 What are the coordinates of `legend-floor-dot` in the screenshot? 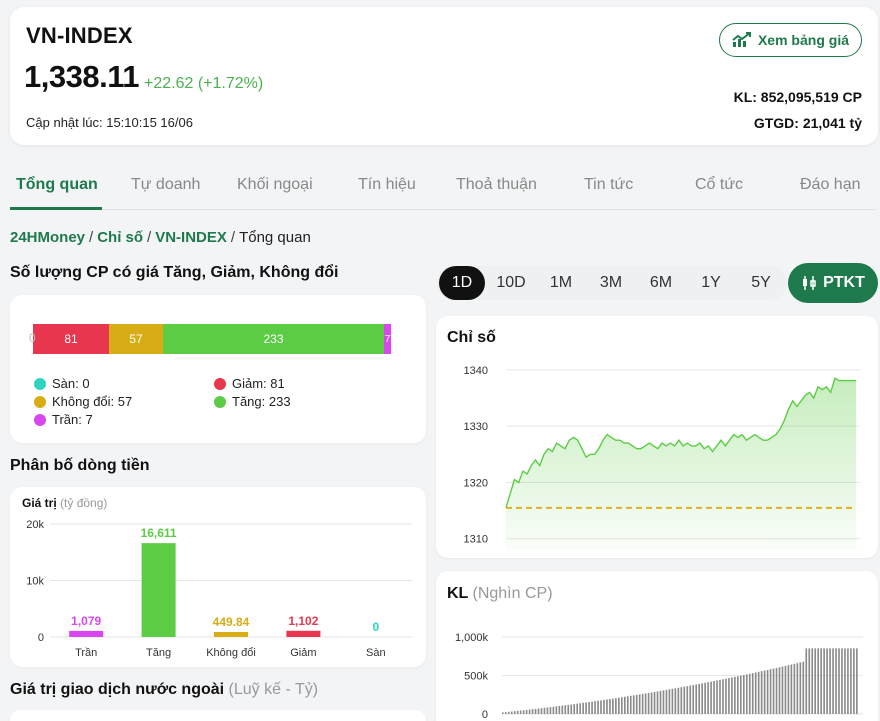 It's located at (40, 383).